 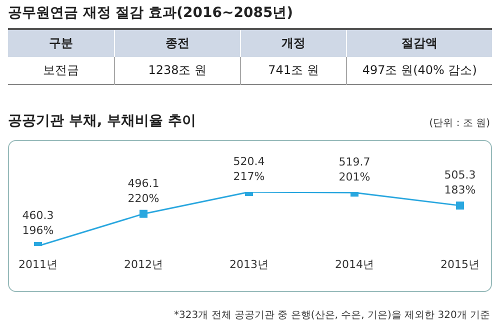 What do you see at coordinates (332, 315) in the screenshot?
I see `text: *323개 전체 공공기관 중 은행(산은, 수은, 기은)을 제외한 320개 기준` at bounding box center [332, 315].